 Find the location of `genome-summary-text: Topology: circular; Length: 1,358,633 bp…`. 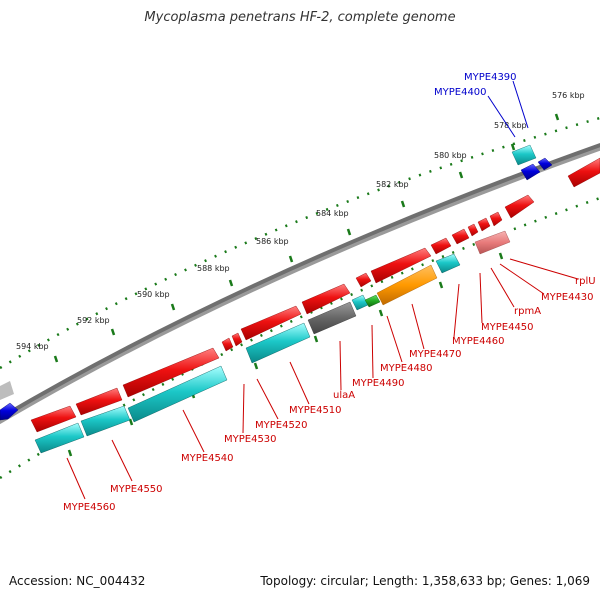

genome-summary-text: Topology: circular; Length: 1,358,633 bp… is located at coordinates (425, 581).